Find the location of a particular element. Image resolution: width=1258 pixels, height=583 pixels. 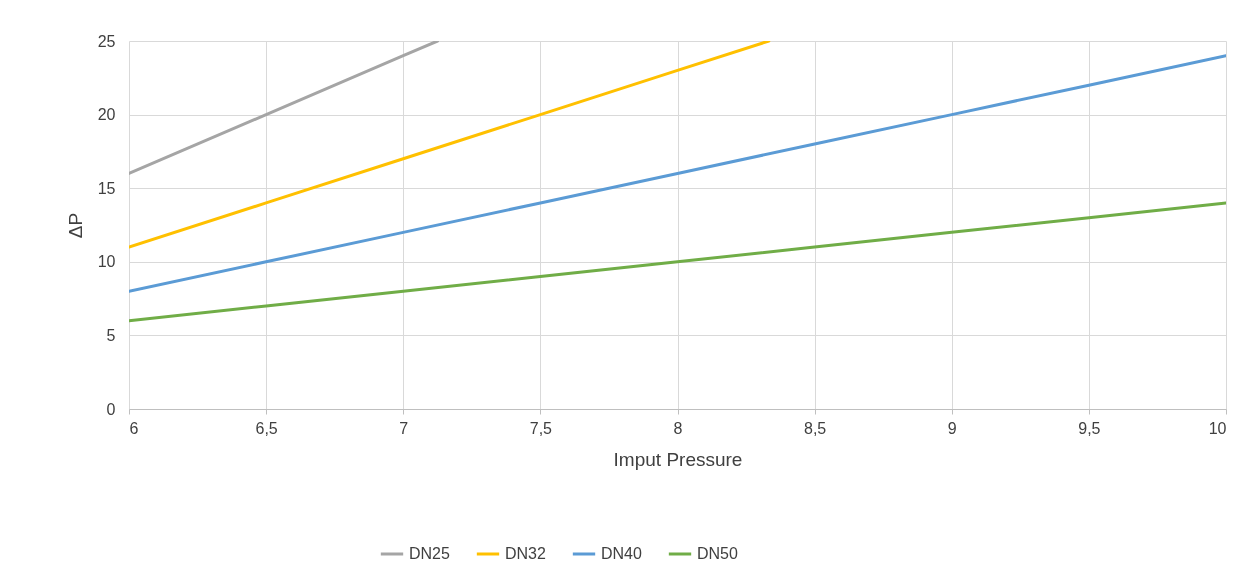

y-axis-title: ΔP is located at coordinates (75, 225).